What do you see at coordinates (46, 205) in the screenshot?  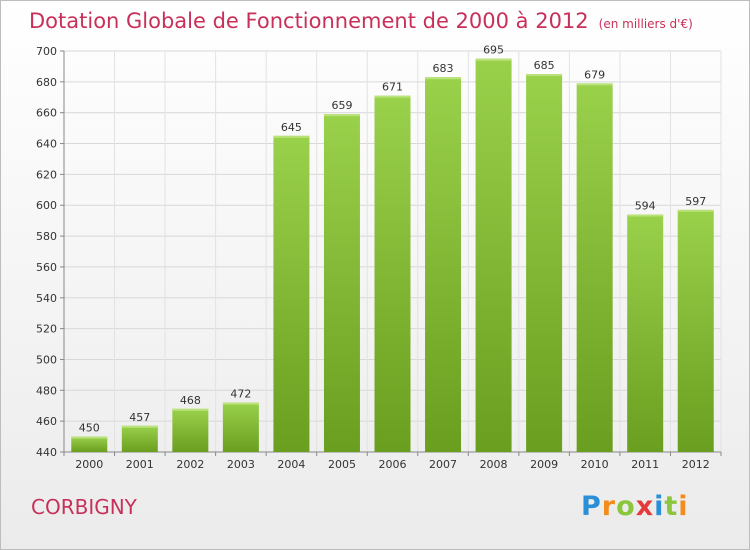 I see `y-tick-label: 600` at bounding box center [46, 205].